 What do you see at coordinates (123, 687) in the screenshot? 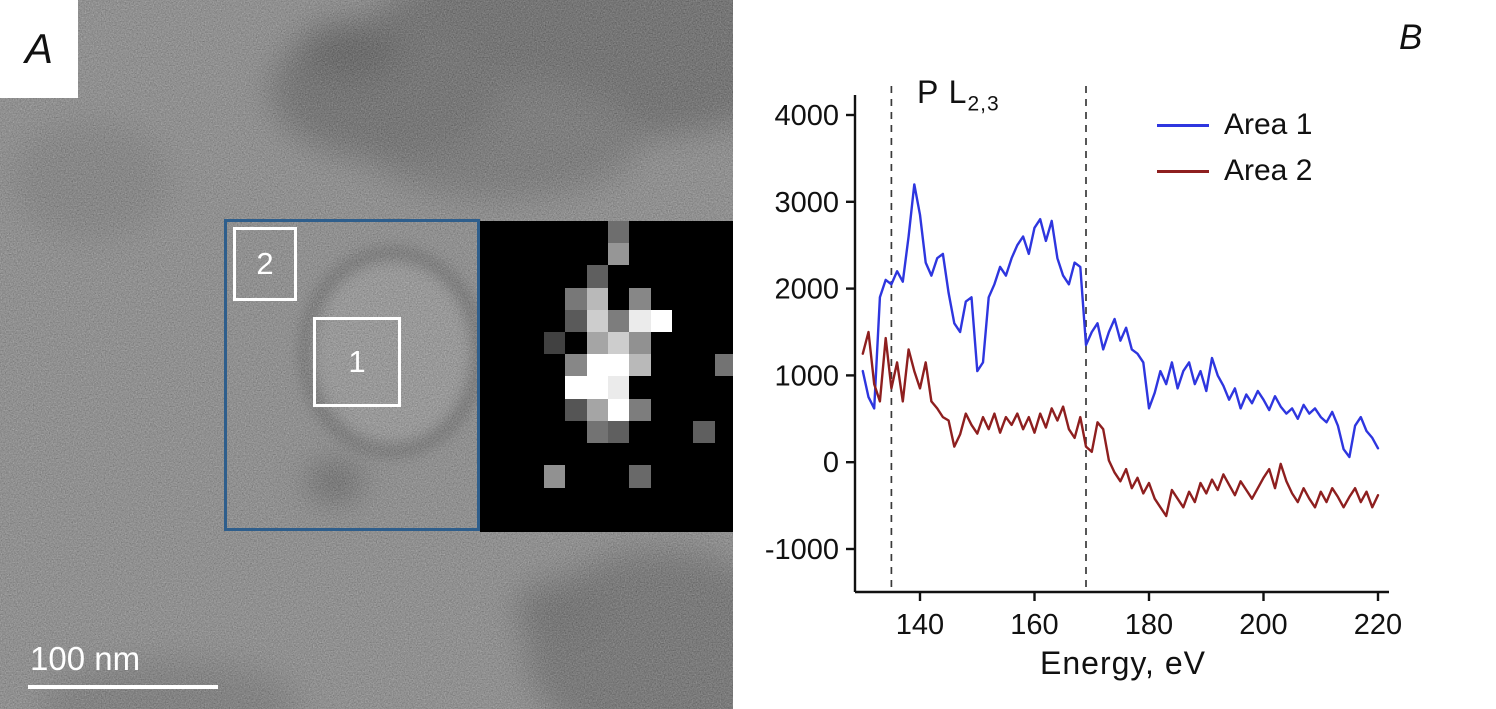
I see `scale-bar` at bounding box center [123, 687].